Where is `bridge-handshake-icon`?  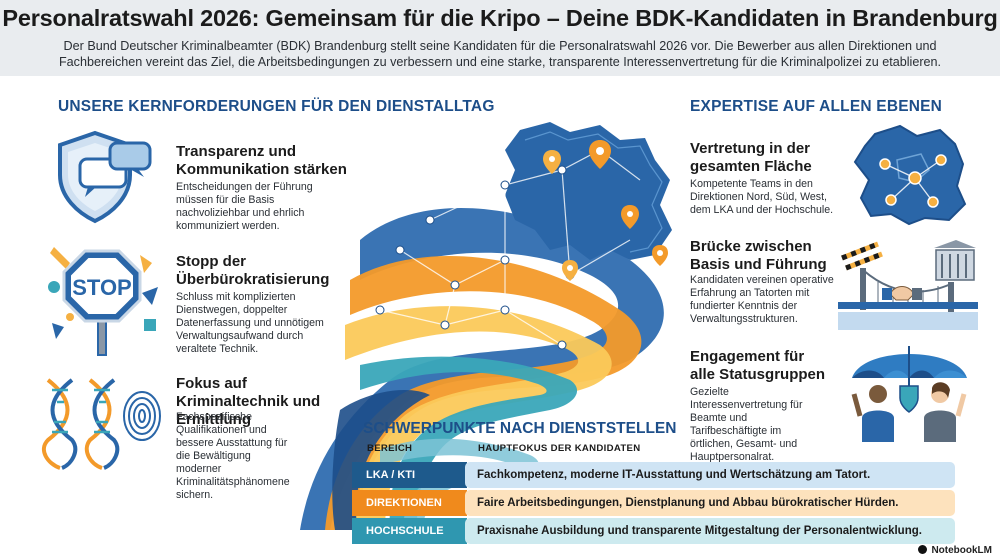 bridge-handshake-icon is located at coordinates (908, 285).